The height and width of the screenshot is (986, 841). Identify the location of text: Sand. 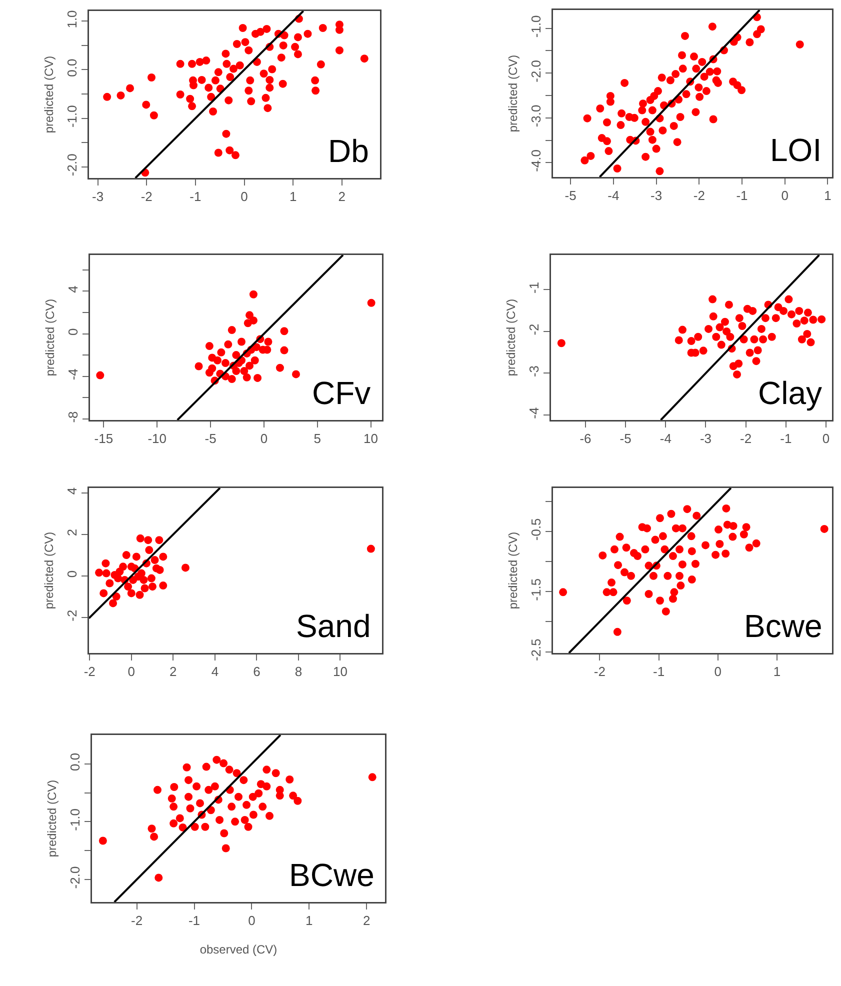
(333, 626).